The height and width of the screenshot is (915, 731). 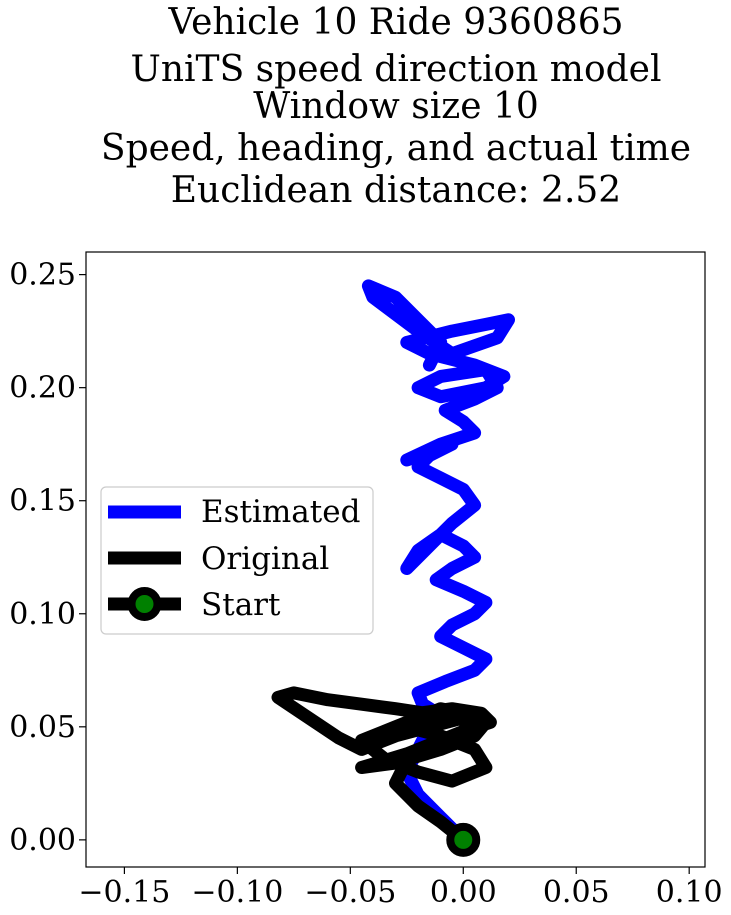 I want to click on title-line-4: Speed, heading, and actual time, so click(x=396, y=148).